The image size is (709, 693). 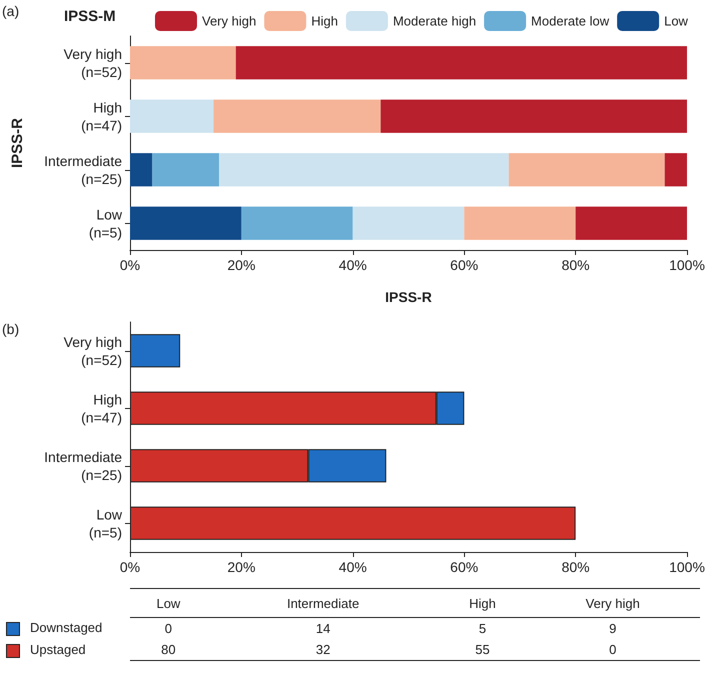 What do you see at coordinates (324, 21) in the screenshot?
I see `legend-label: High` at bounding box center [324, 21].